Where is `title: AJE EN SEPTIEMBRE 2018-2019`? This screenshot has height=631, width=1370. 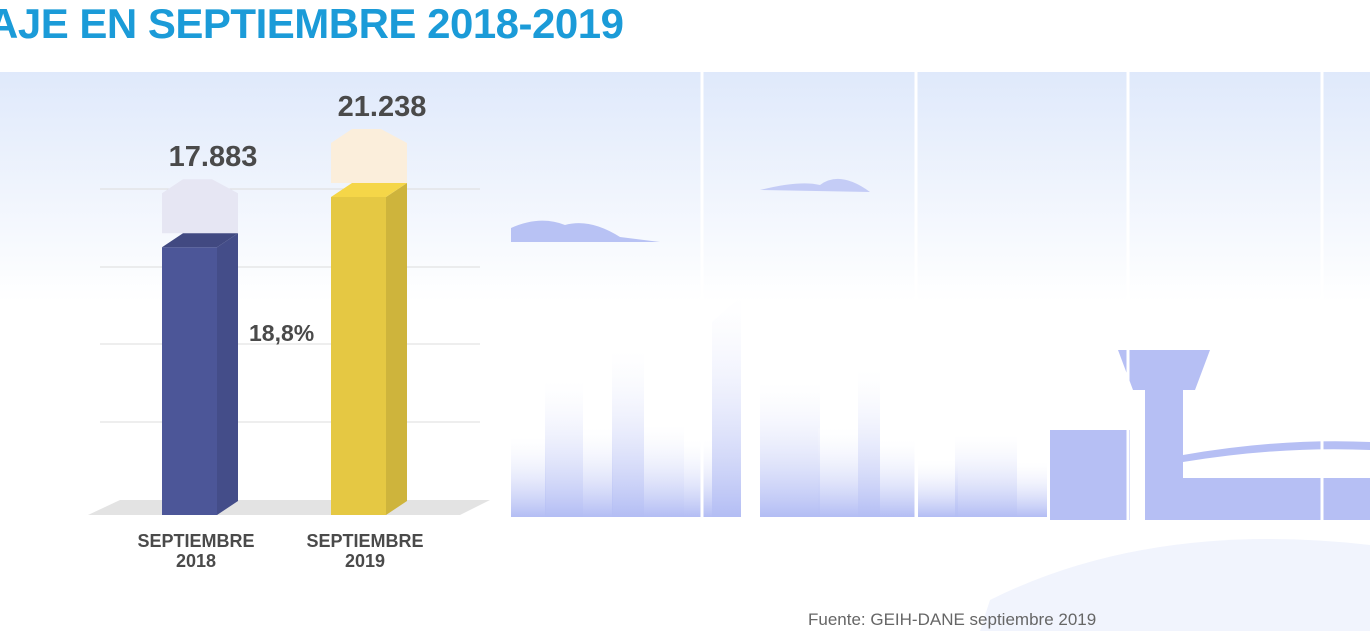 title: AJE EN SEPTIEMBRE 2018-2019 is located at coordinates (312, 23).